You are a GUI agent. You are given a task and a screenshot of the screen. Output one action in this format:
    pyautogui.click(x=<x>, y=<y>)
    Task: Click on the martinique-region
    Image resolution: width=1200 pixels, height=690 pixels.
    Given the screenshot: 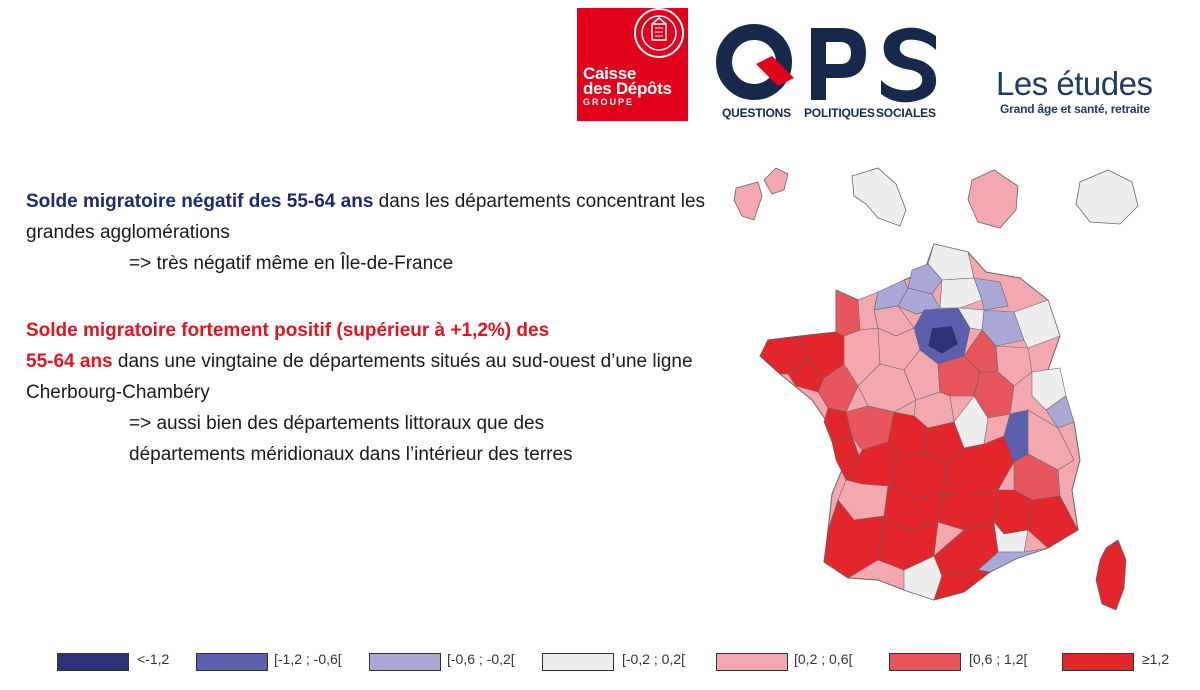 What is the action you would take?
    pyautogui.click(x=879, y=197)
    